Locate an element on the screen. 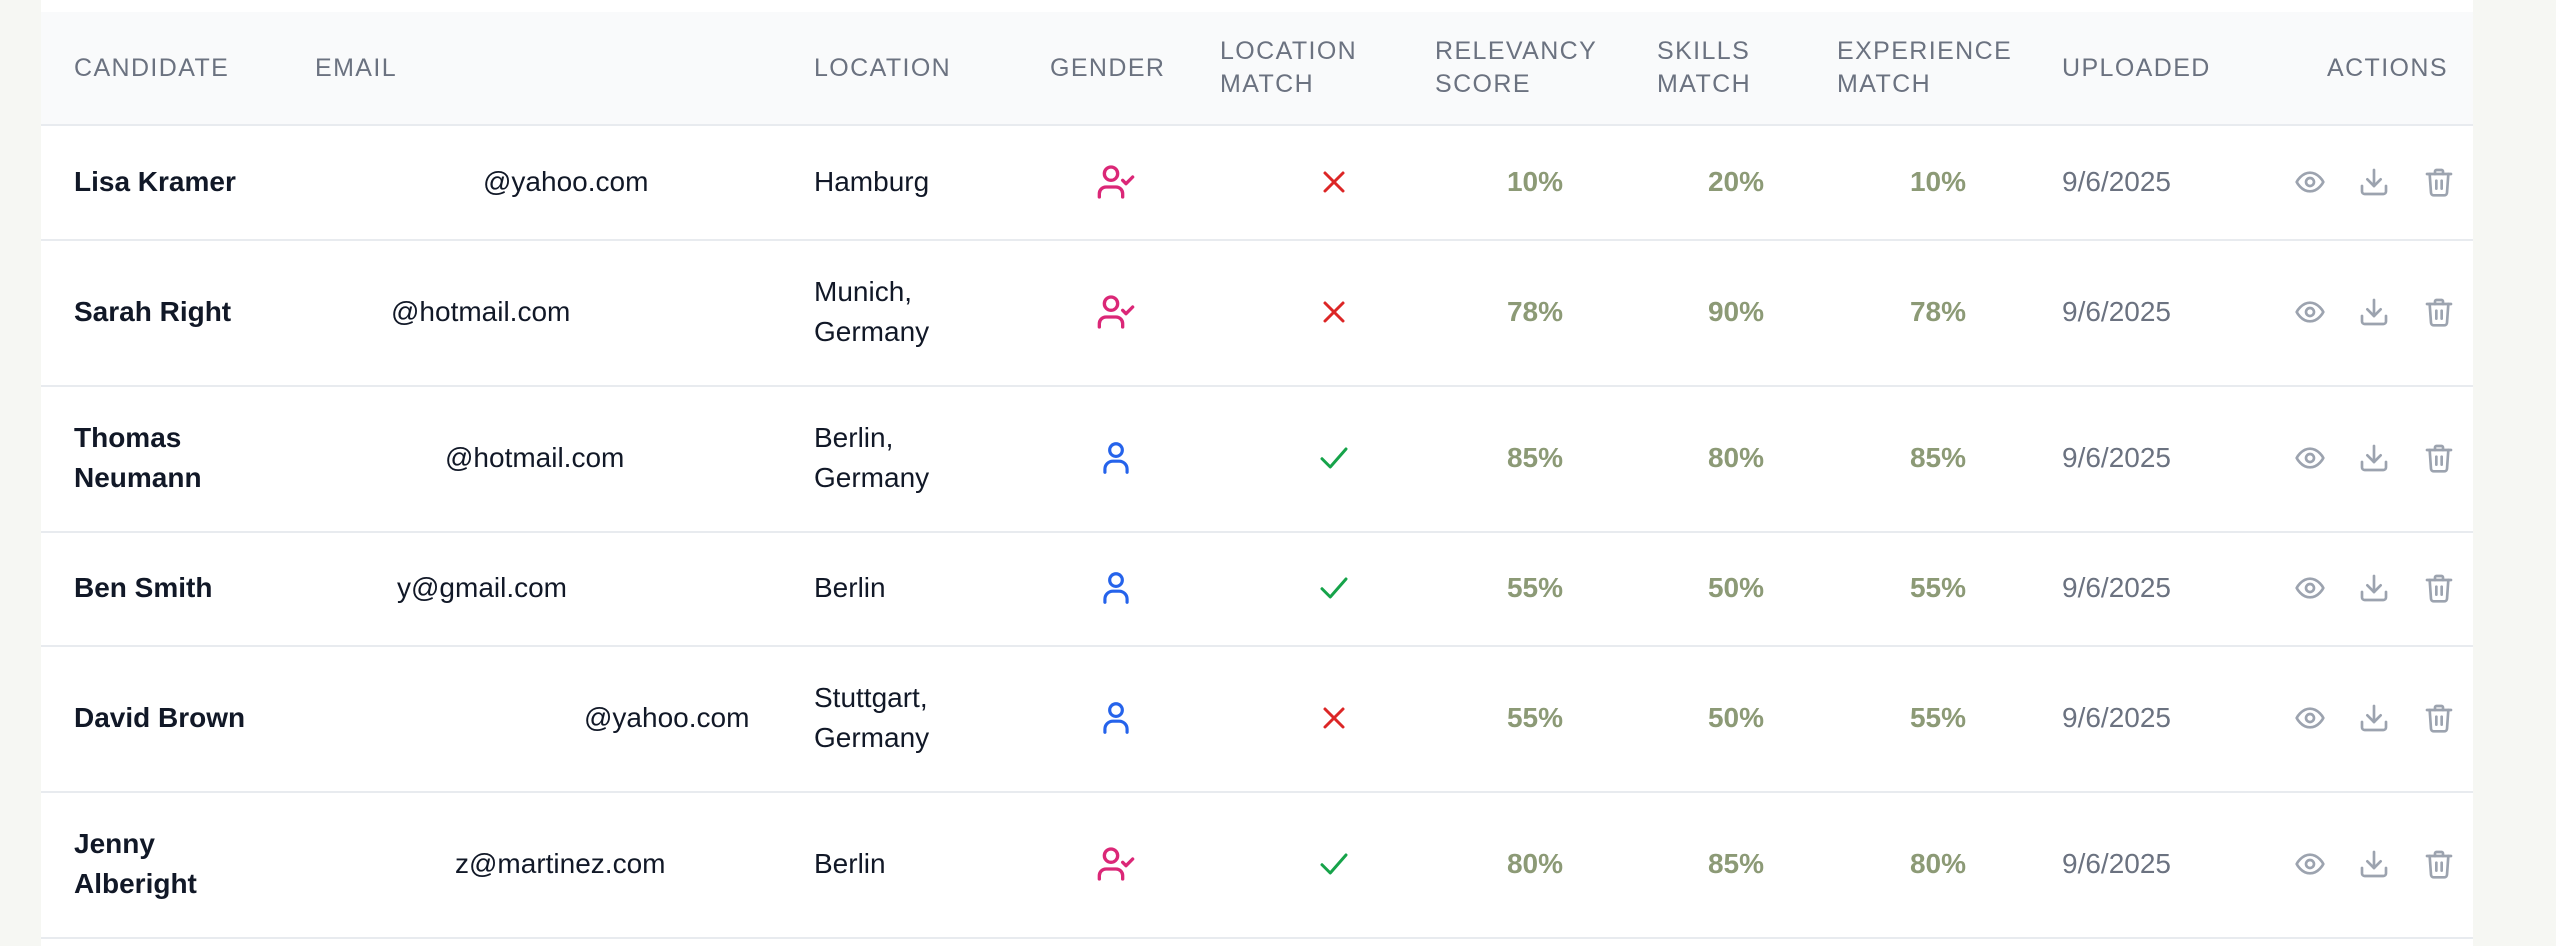  candidate-email-text: @yahoo.com is located at coordinates (667, 717).